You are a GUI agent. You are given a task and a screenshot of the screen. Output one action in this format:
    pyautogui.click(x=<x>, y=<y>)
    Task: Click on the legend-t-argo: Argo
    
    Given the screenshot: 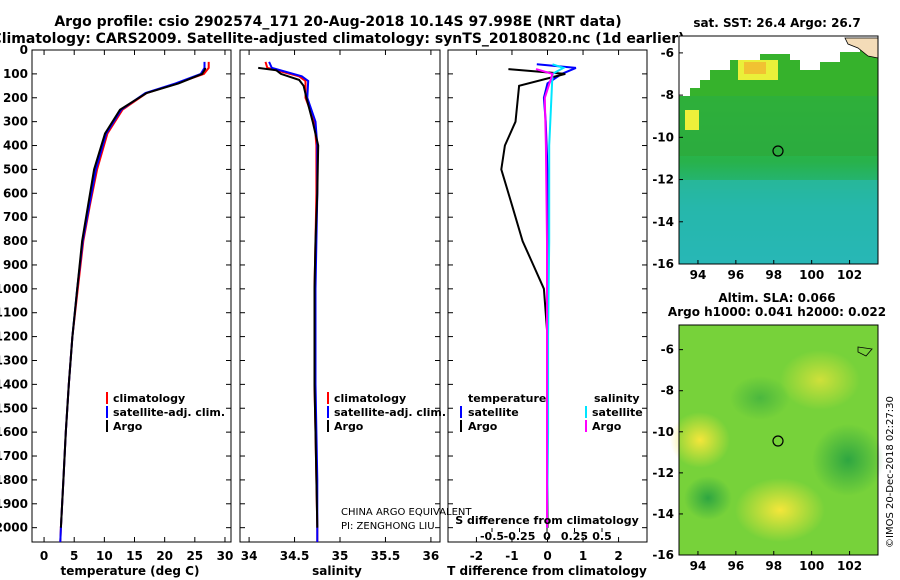 What is the action you would take?
    pyautogui.click(x=483, y=426)
    